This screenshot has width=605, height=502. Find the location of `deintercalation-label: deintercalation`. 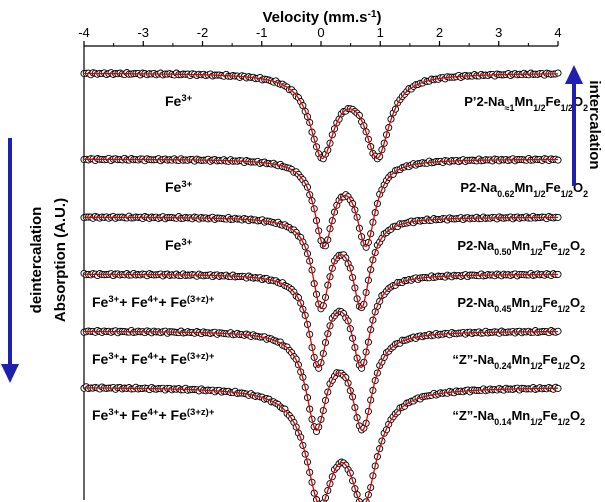

deintercalation-label: deintercalation is located at coordinates (36, 260).